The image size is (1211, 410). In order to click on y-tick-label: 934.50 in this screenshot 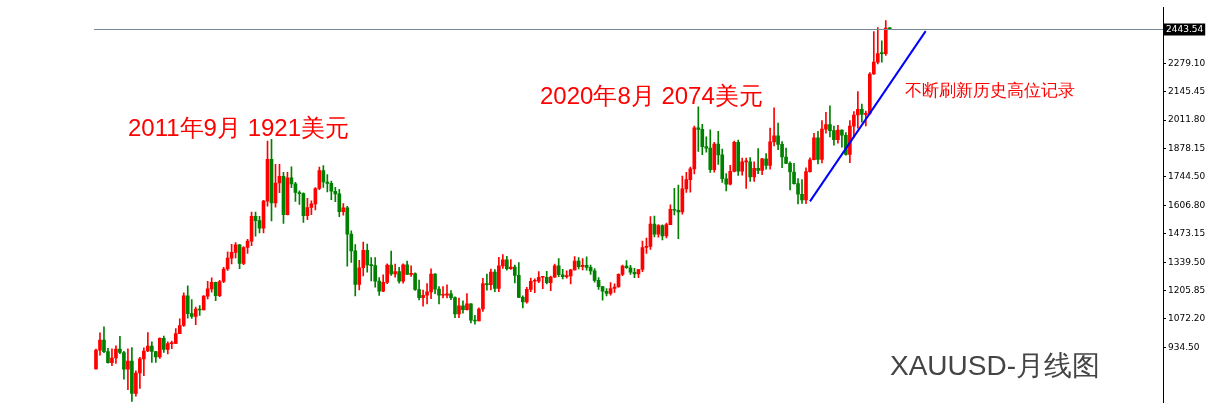, I will do `click(1184, 347)`.